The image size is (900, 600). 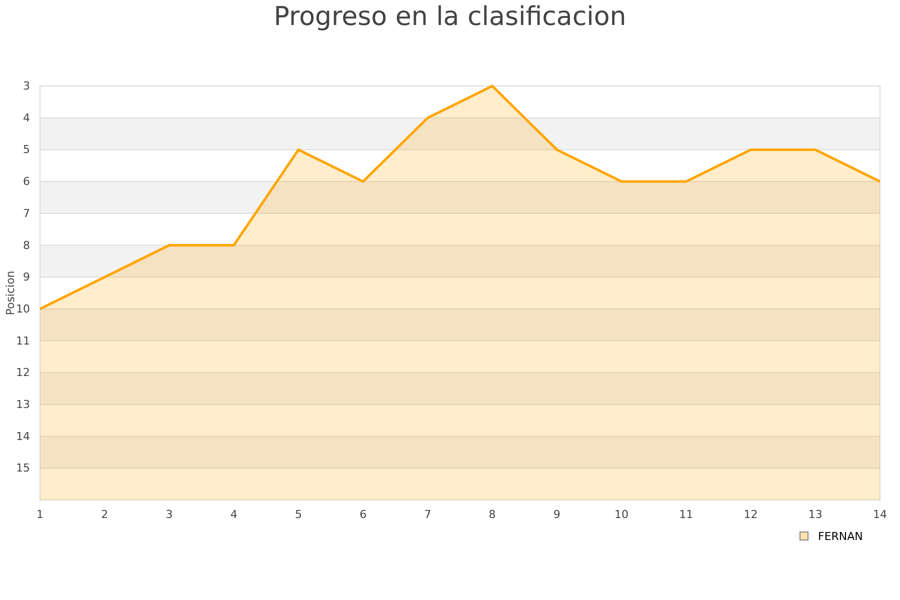 What do you see at coordinates (621, 514) in the screenshot?
I see `x-tick-label: 10` at bounding box center [621, 514].